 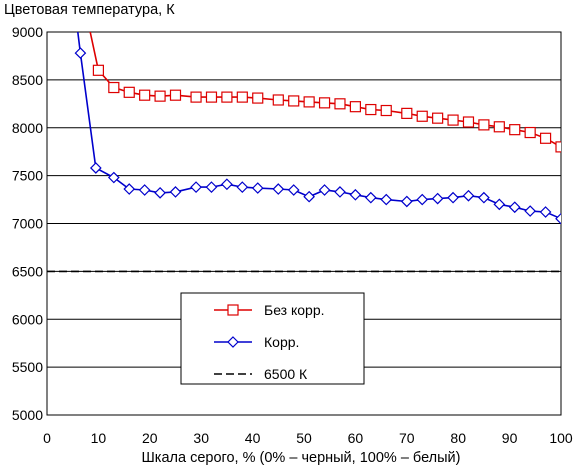 What do you see at coordinates (356, 438) in the screenshot?
I see `x-tick-label: 60` at bounding box center [356, 438].